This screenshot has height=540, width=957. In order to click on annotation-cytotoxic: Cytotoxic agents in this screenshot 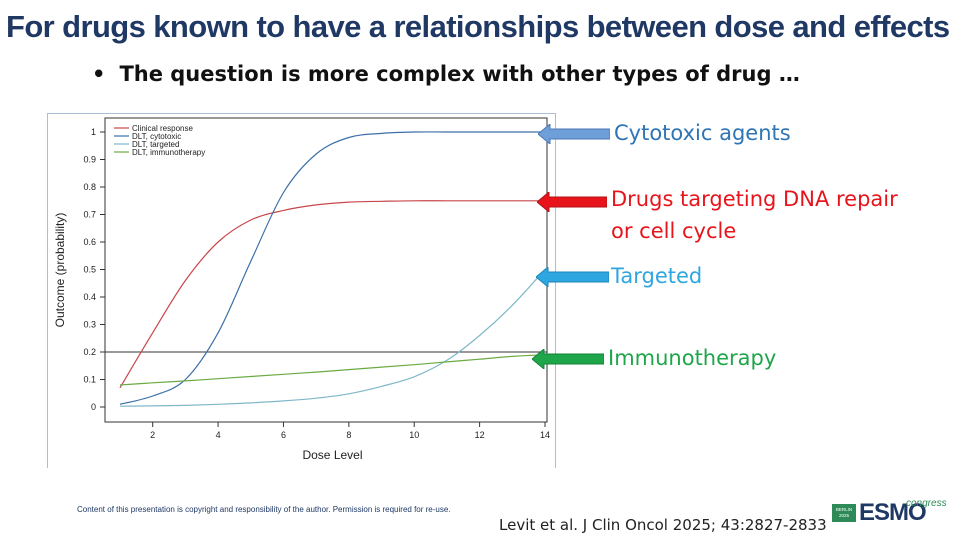, I will do `click(702, 133)`.